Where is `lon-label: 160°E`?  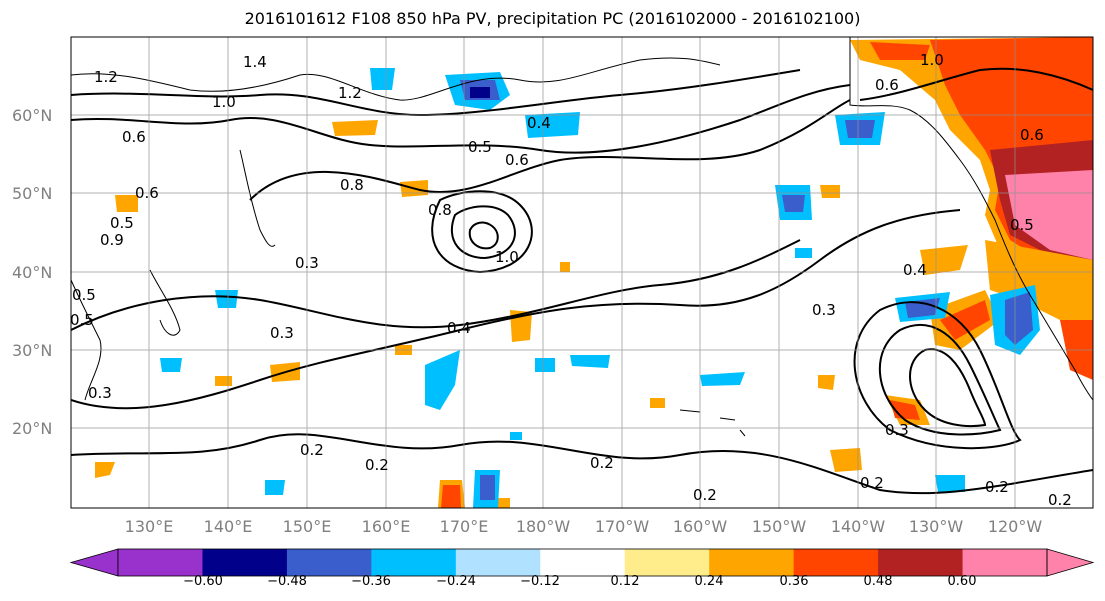 lon-label: 160°E is located at coordinates (386, 526).